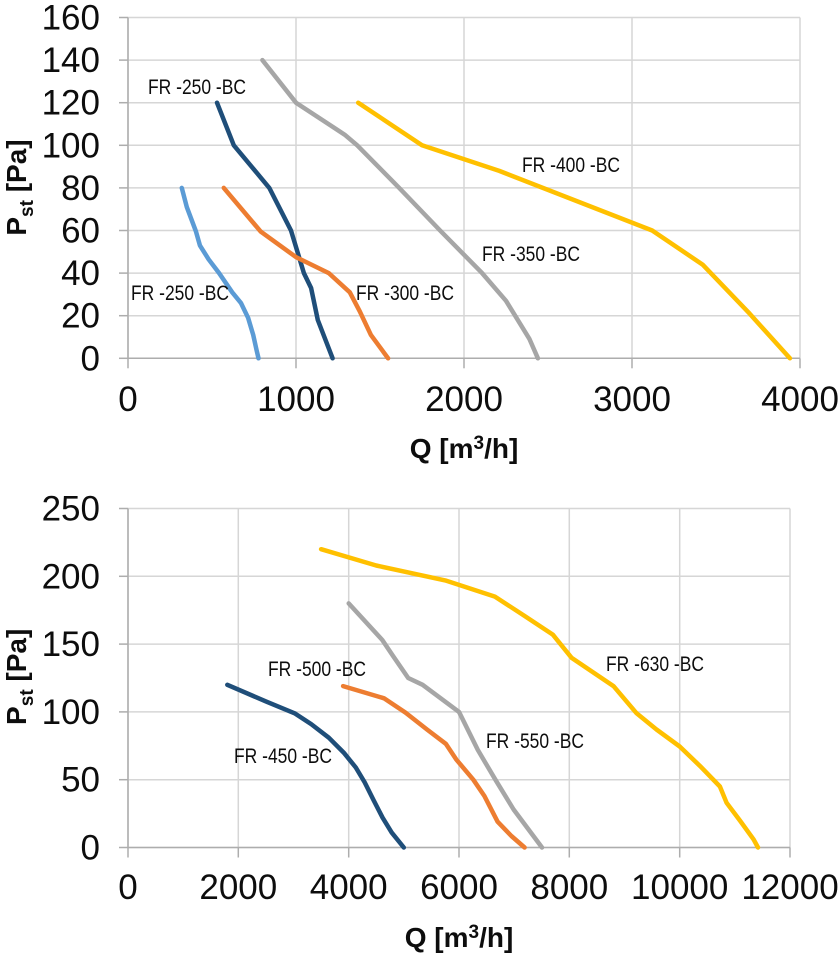 The image size is (839, 965). What do you see at coordinates (80, 316) in the screenshot?
I see `svg-text: 20` at bounding box center [80, 316].